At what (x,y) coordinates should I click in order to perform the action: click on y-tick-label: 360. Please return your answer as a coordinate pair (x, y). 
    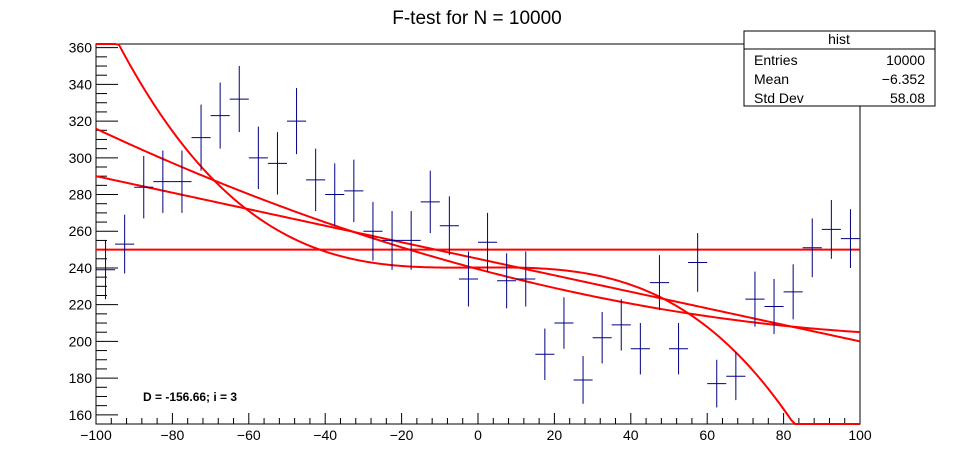
    Looking at the image, I should click on (81, 48).